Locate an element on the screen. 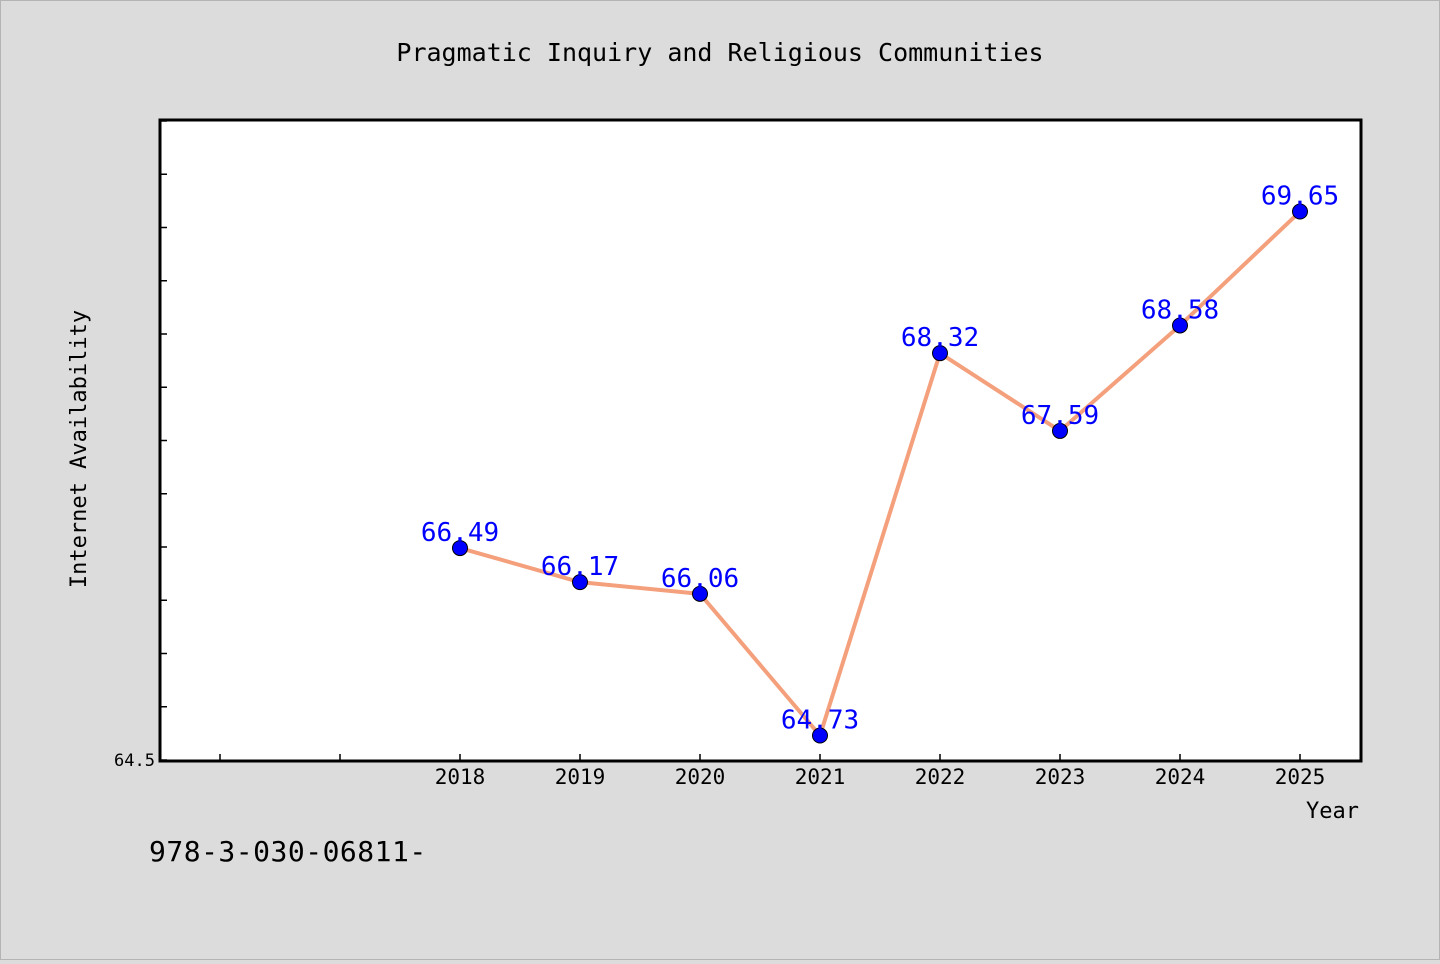 The width and height of the screenshot is (1440, 964). x-tick-labels: 2018 2019 2020 2021 2022 2023 2024 2025 is located at coordinates (880, 777).